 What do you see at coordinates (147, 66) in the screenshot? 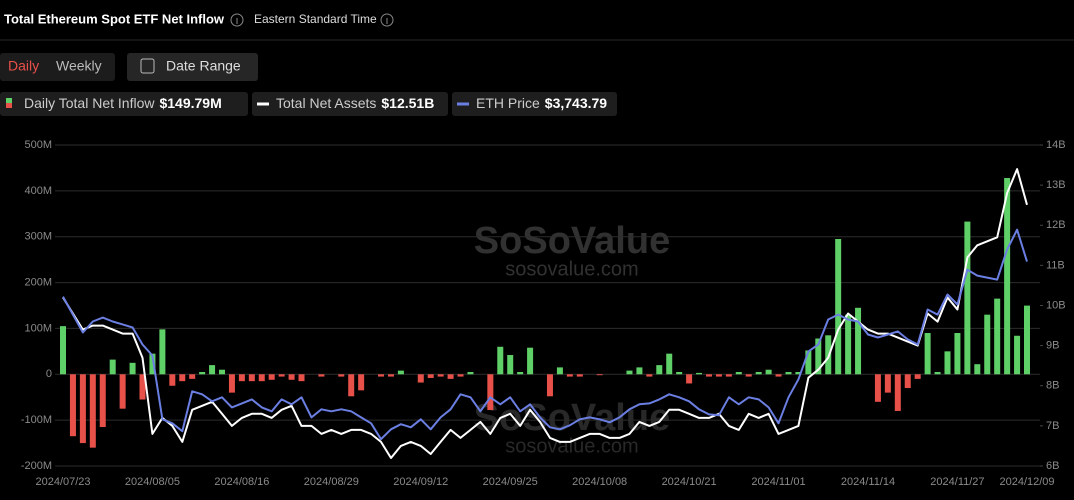
I see `calendar-icon` at bounding box center [147, 66].